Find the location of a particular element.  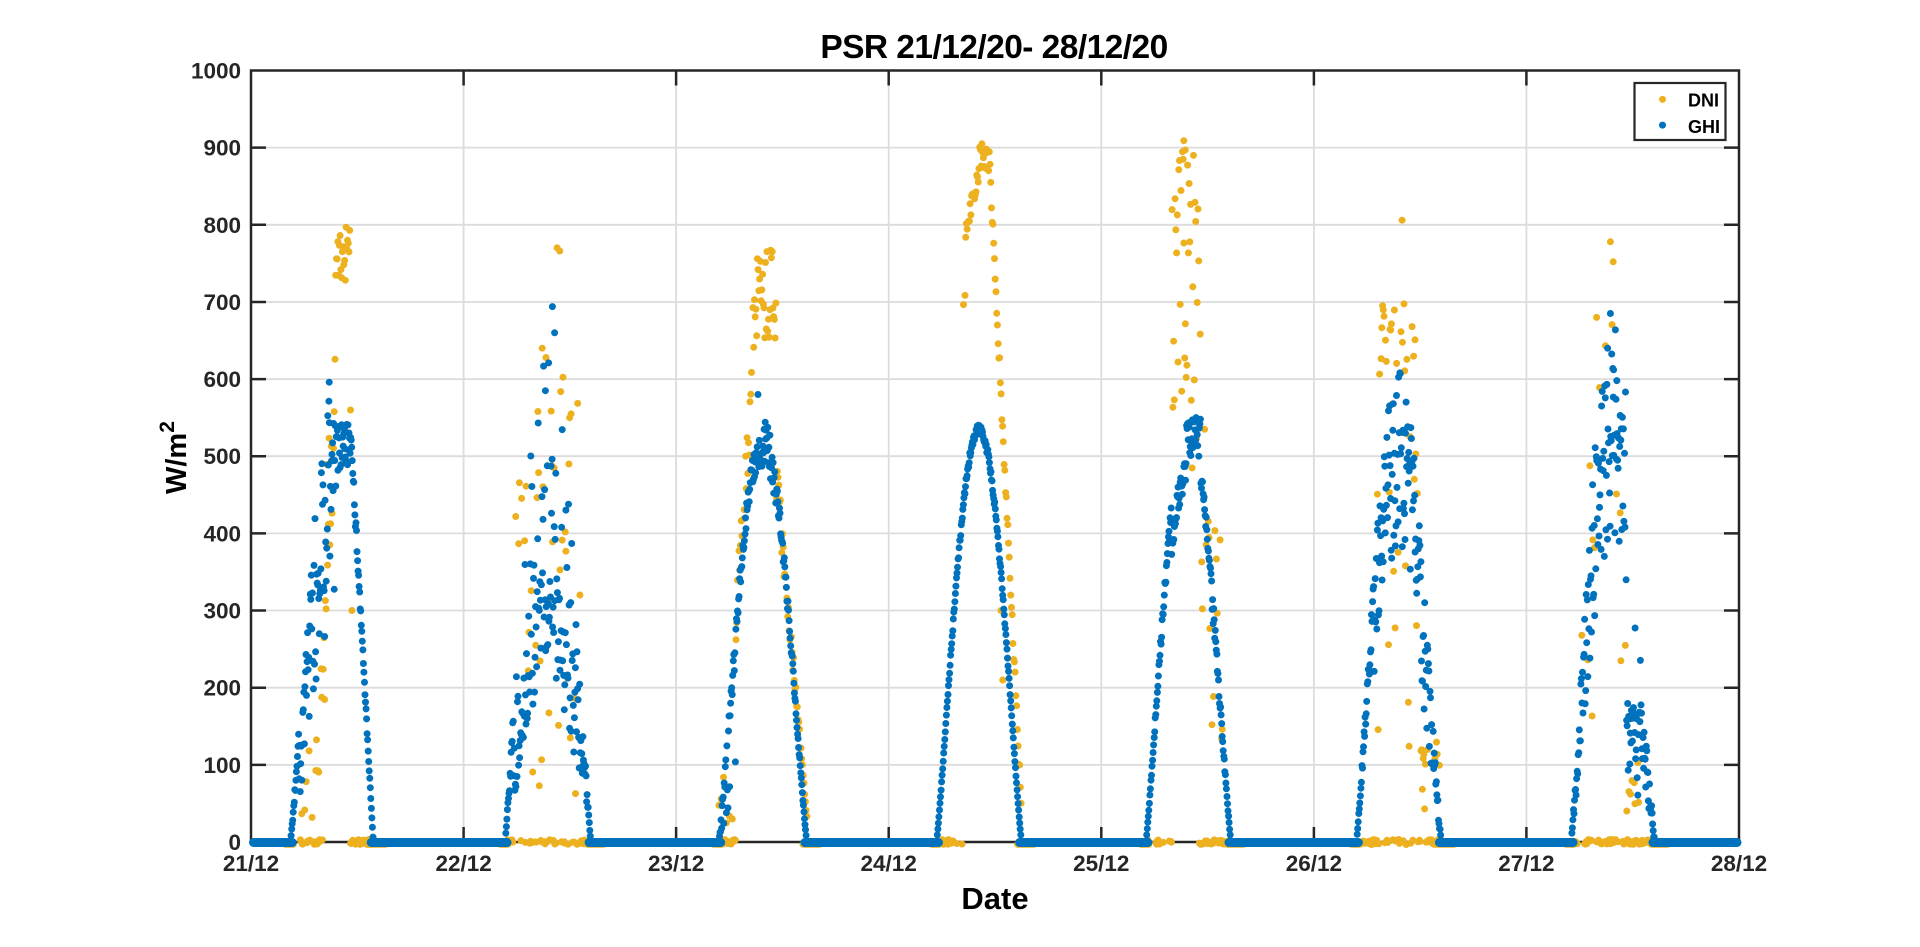

svg-text: 26/12 is located at coordinates (1314, 863).